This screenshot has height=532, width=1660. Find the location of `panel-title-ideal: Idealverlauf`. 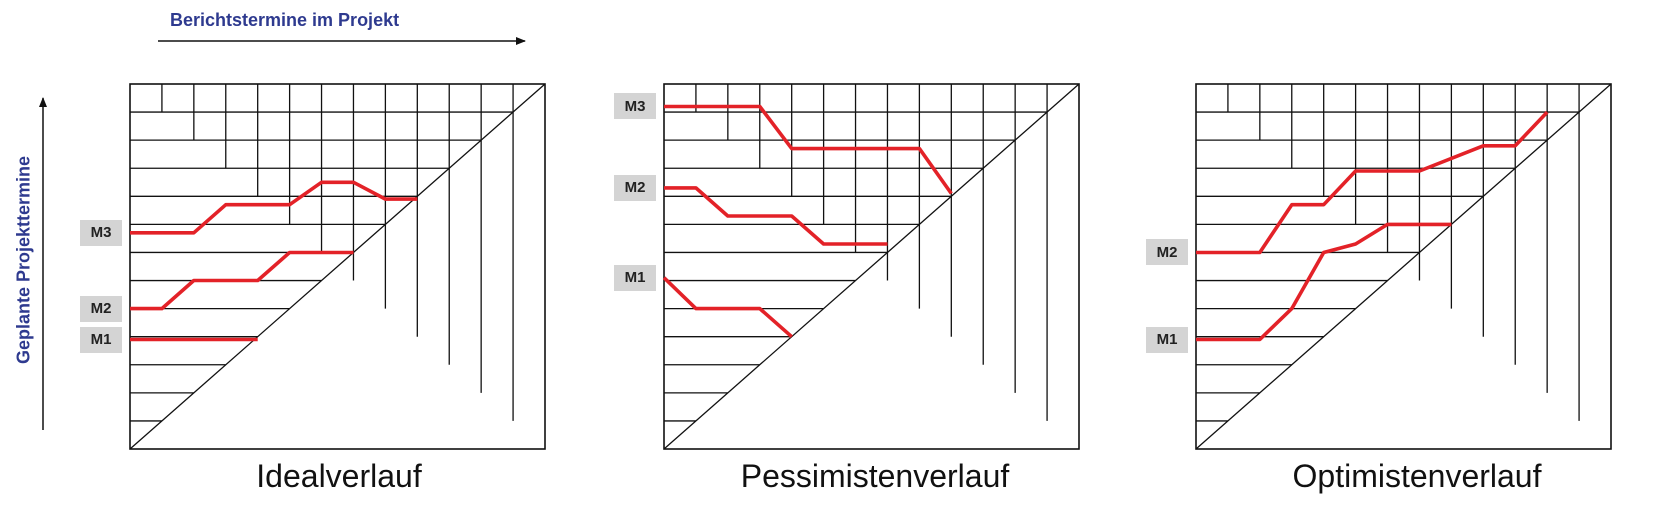

panel-title-ideal: Idealverlauf is located at coordinates (338, 476).